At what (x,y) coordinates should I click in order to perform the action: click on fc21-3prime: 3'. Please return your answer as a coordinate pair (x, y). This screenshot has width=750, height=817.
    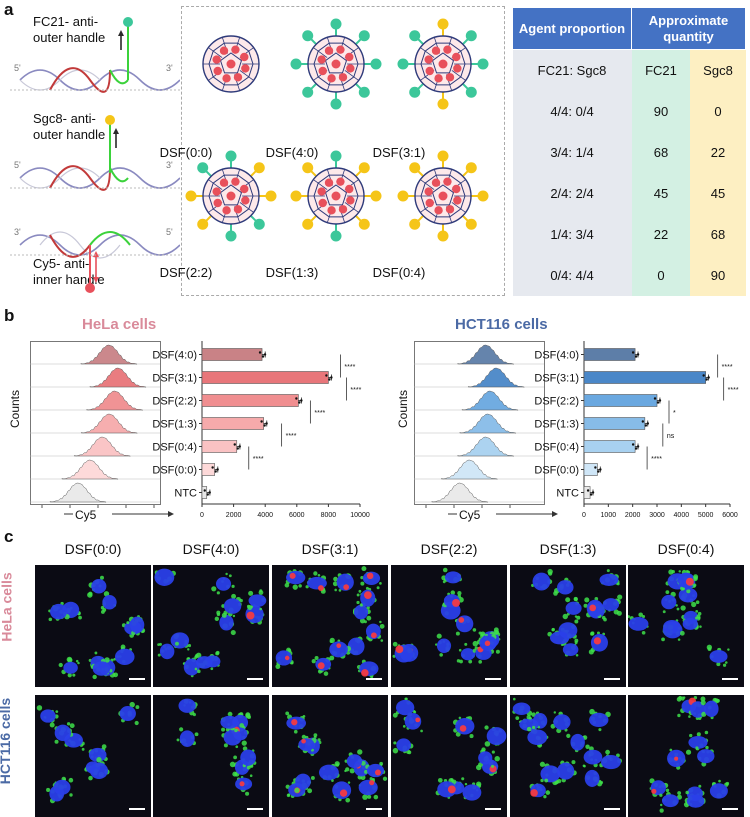
    Looking at the image, I should click on (169, 68).